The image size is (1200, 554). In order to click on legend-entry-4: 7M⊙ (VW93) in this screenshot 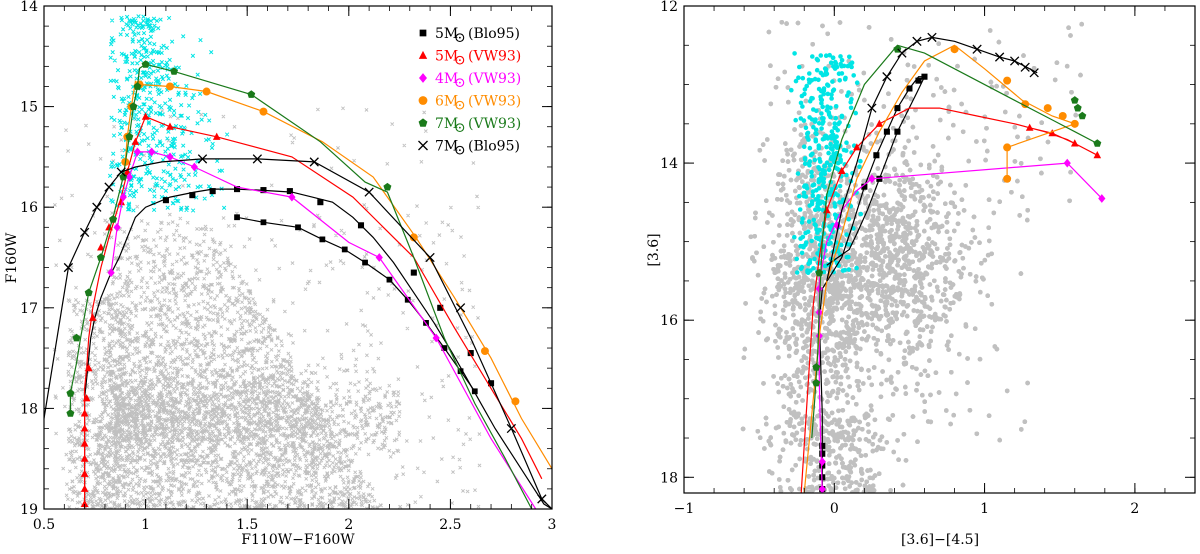, I will do `click(469, 126)`.